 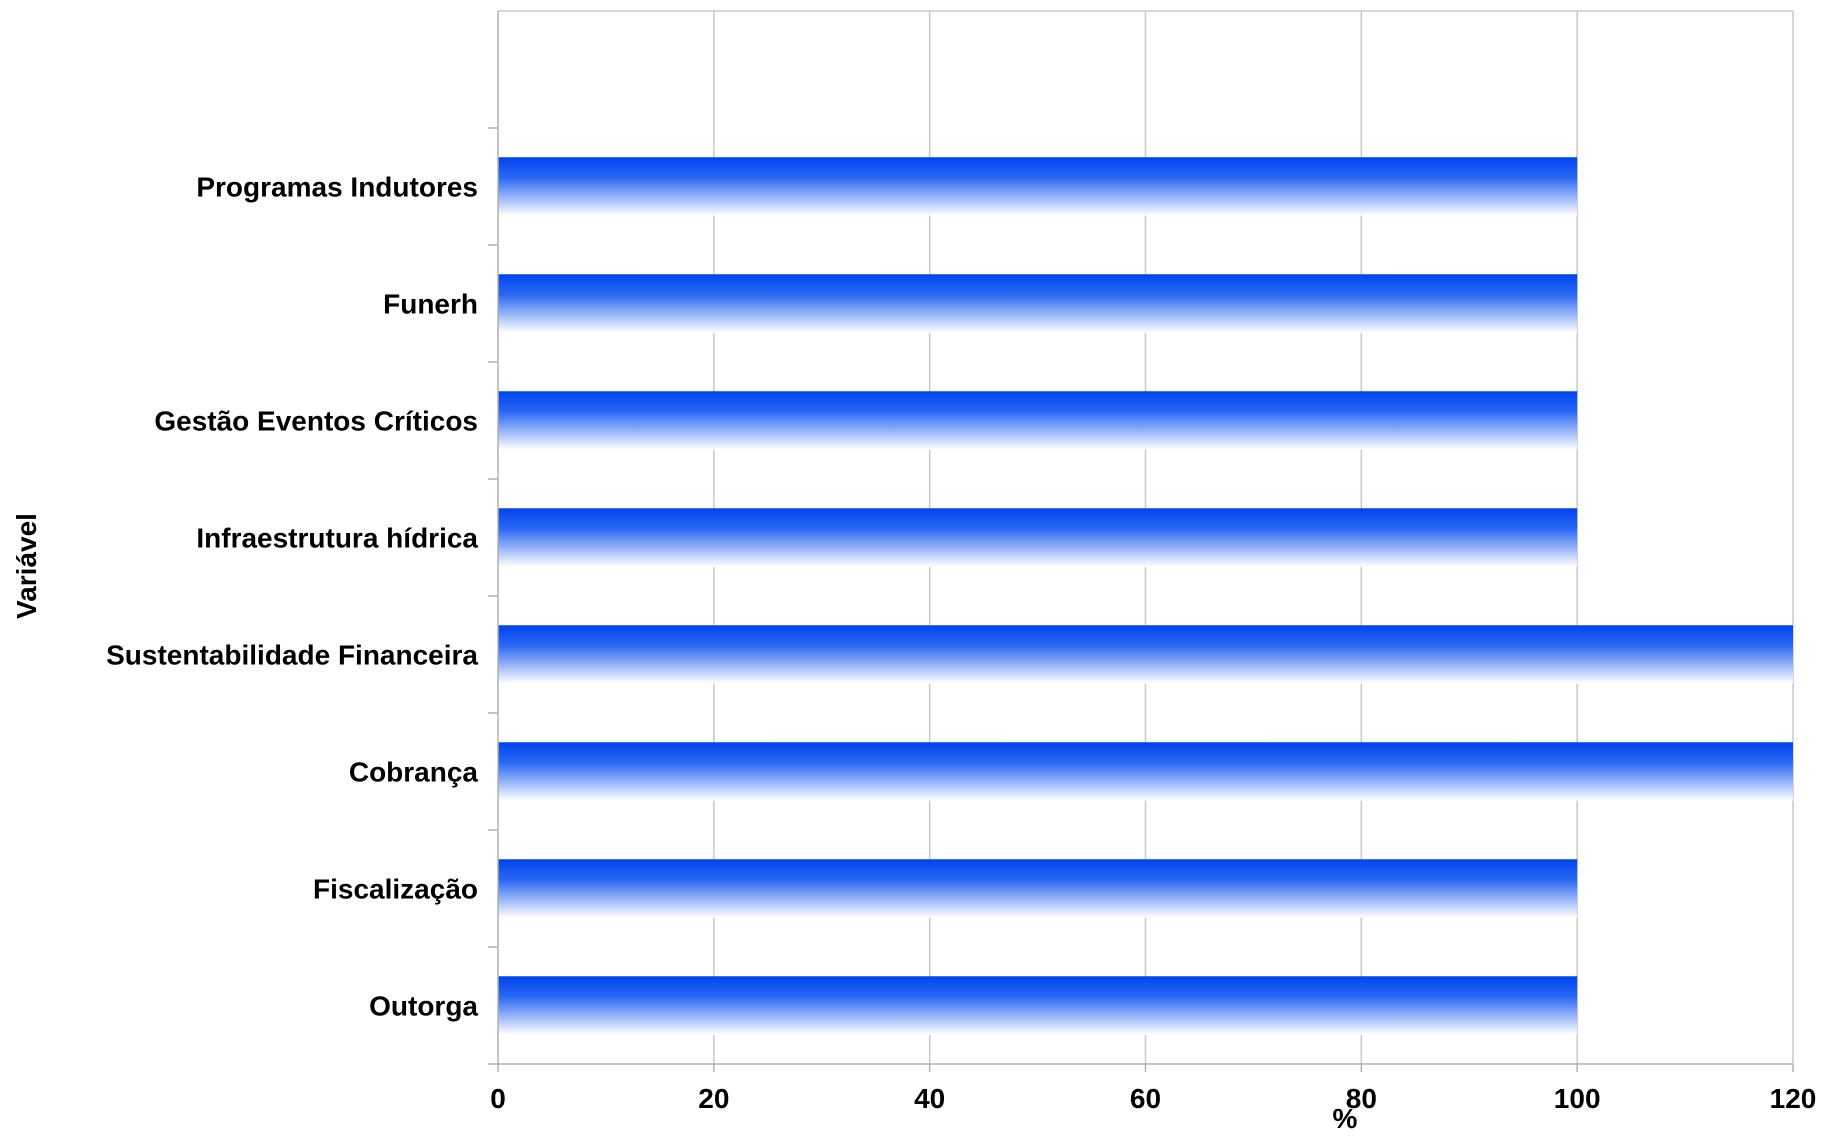 What do you see at coordinates (929, 1098) in the screenshot?
I see `x-tick-label: 40` at bounding box center [929, 1098].